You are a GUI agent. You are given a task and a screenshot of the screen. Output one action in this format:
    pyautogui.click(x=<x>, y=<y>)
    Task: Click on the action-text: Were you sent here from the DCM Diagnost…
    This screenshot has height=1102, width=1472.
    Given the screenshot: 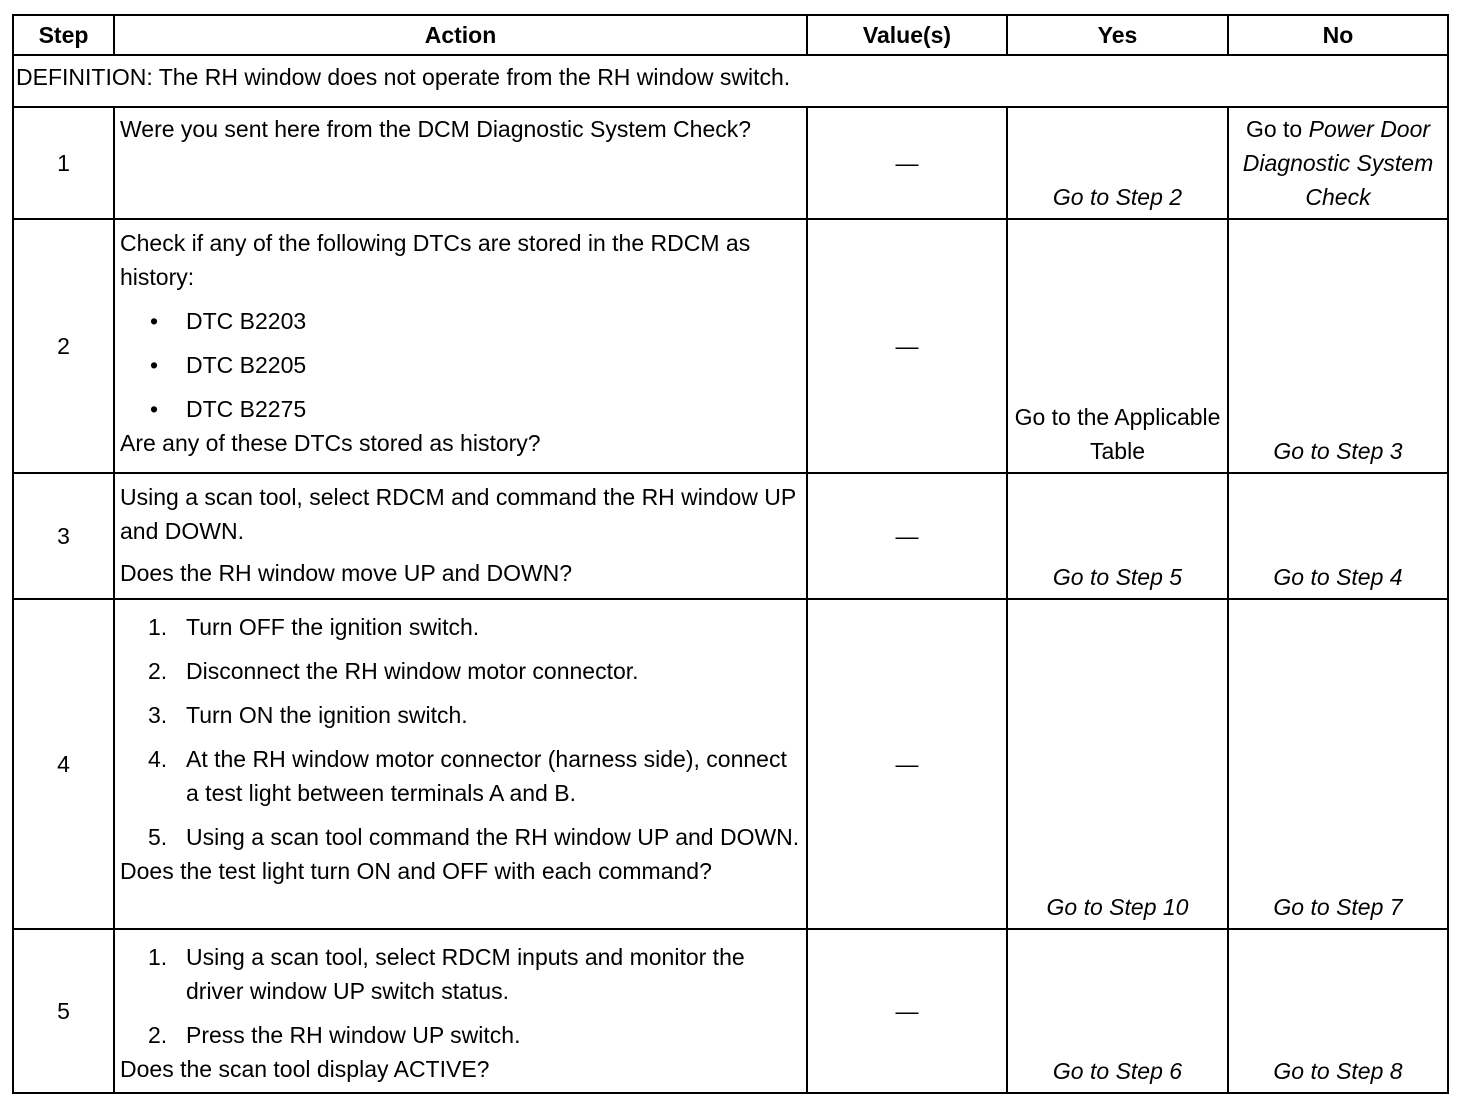 What is the action you would take?
    pyautogui.click(x=436, y=129)
    